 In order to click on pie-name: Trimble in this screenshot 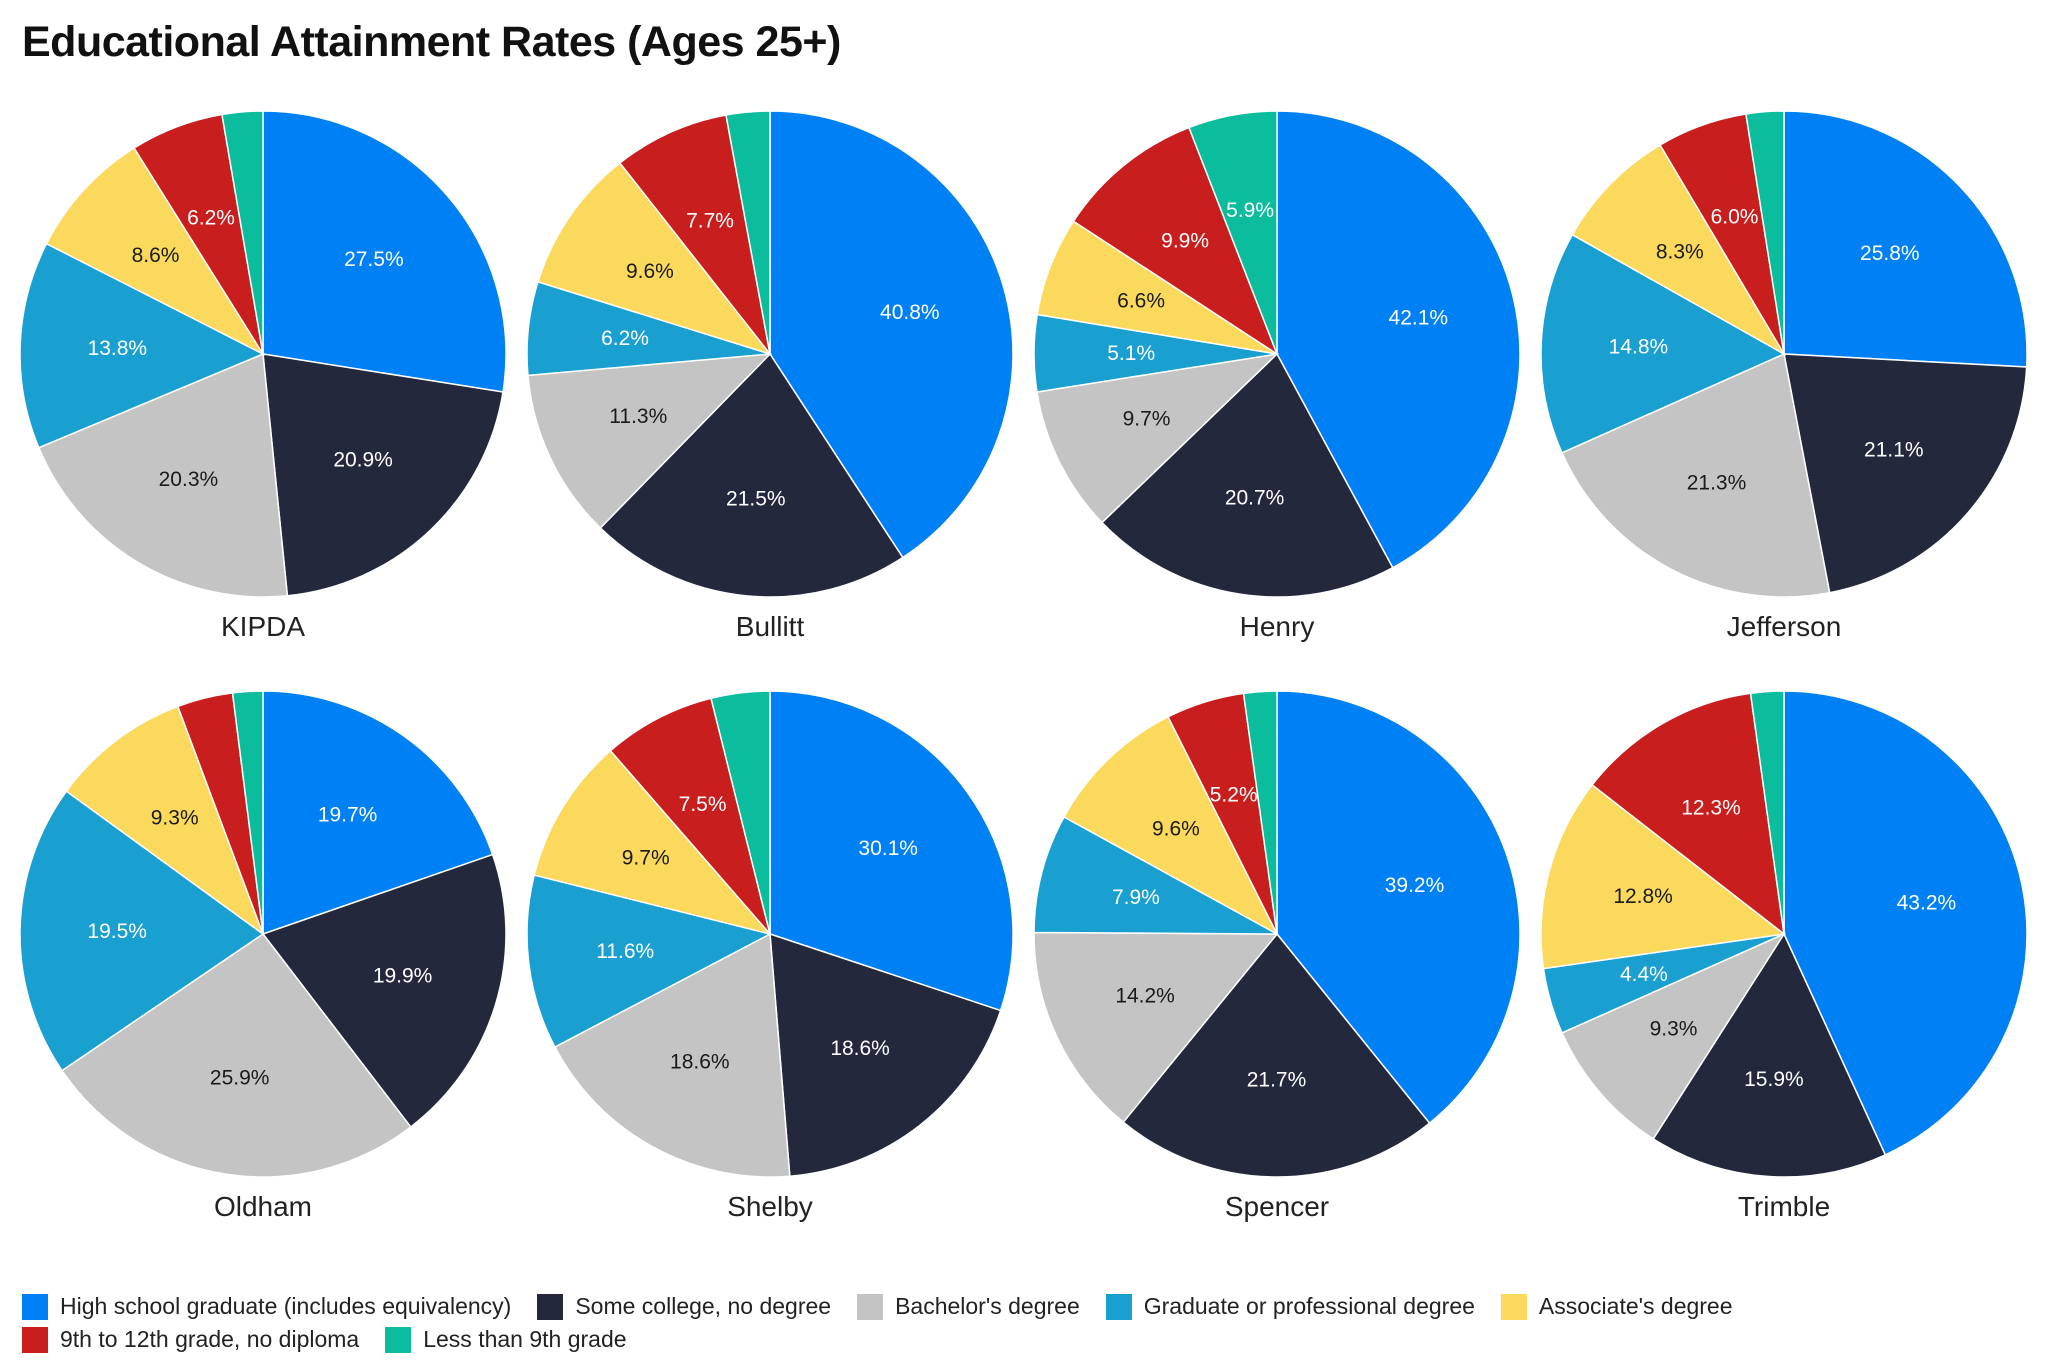, I will do `click(1784, 1206)`.